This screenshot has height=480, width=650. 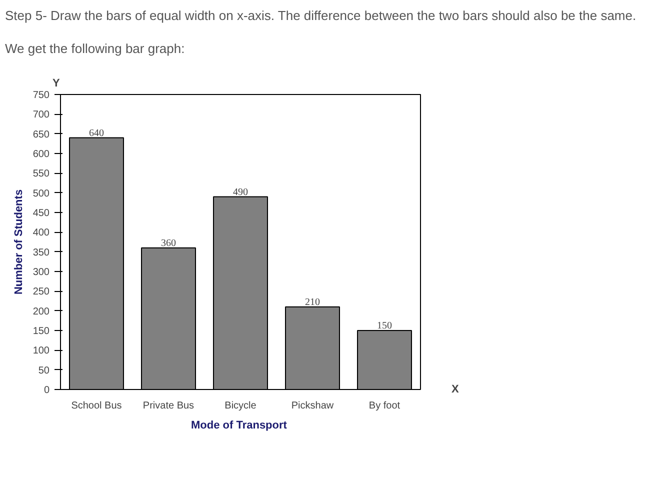 What do you see at coordinates (41, 292) in the screenshot?
I see `y-tick-label: 250` at bounding box center [41, 292].